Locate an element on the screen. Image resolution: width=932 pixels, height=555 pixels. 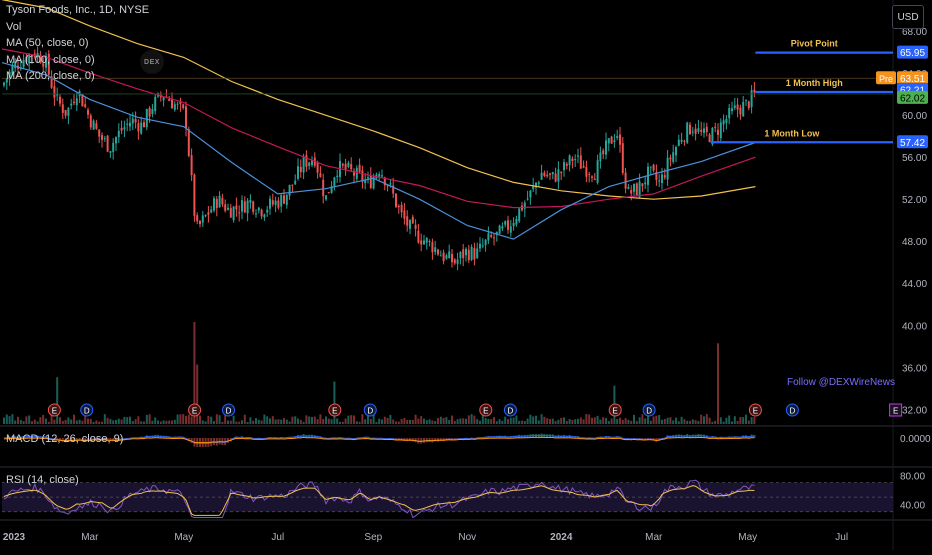
level-label: 1 Month Low is located at coordinates (792, 133).